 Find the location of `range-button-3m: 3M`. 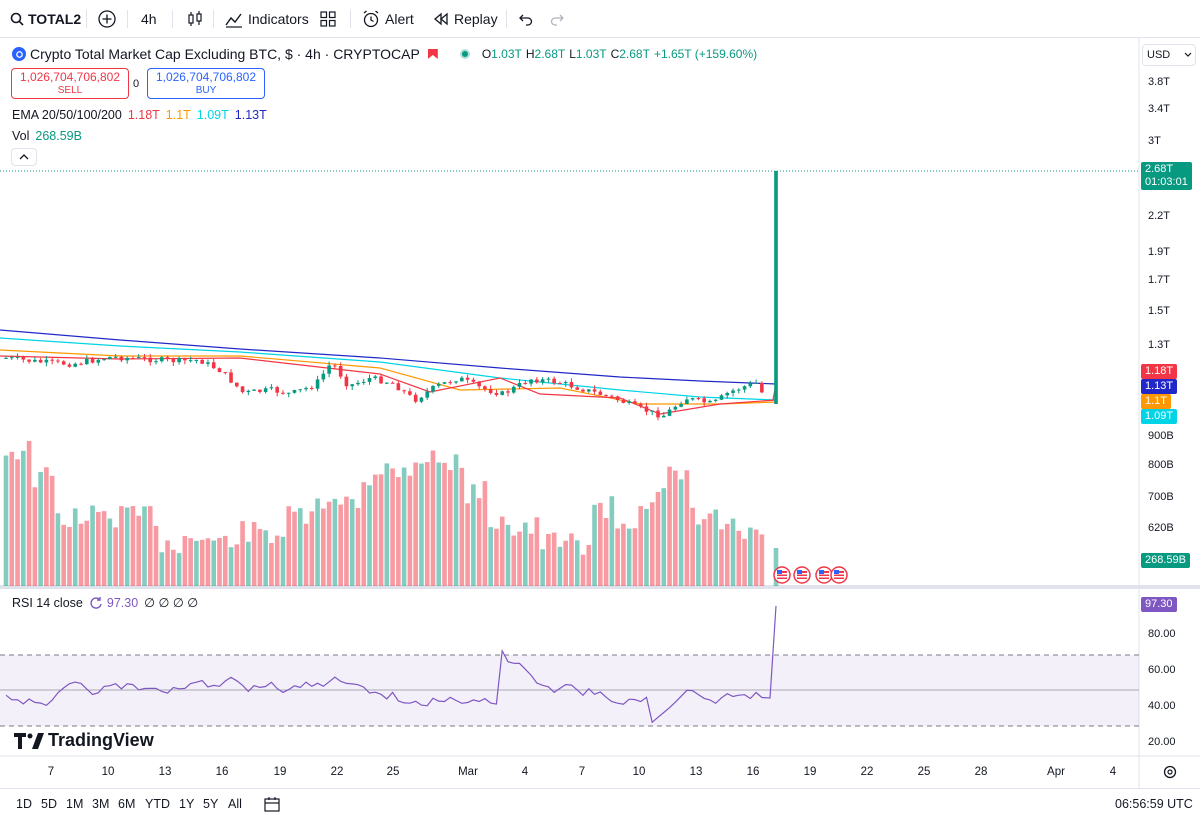

range-button-3m: 3M is located at coordinates (101, 804).